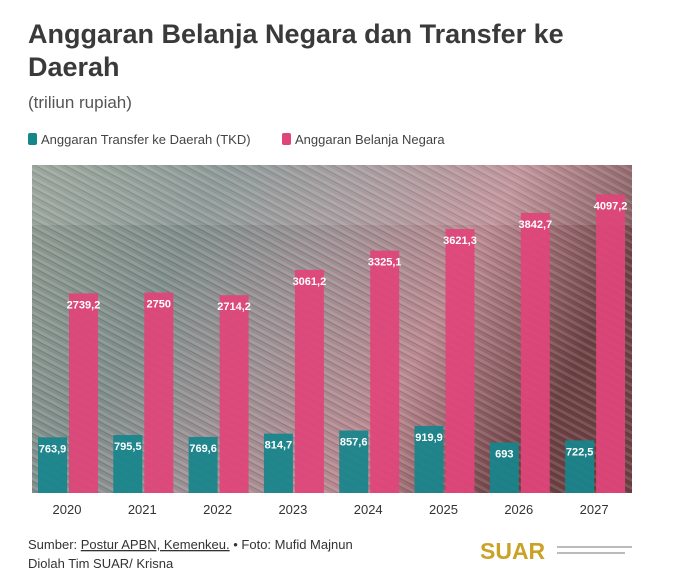  Describe the element at coordinates (368, 509) in the screenshot. I see `x-tick-label: 2024` at that location.